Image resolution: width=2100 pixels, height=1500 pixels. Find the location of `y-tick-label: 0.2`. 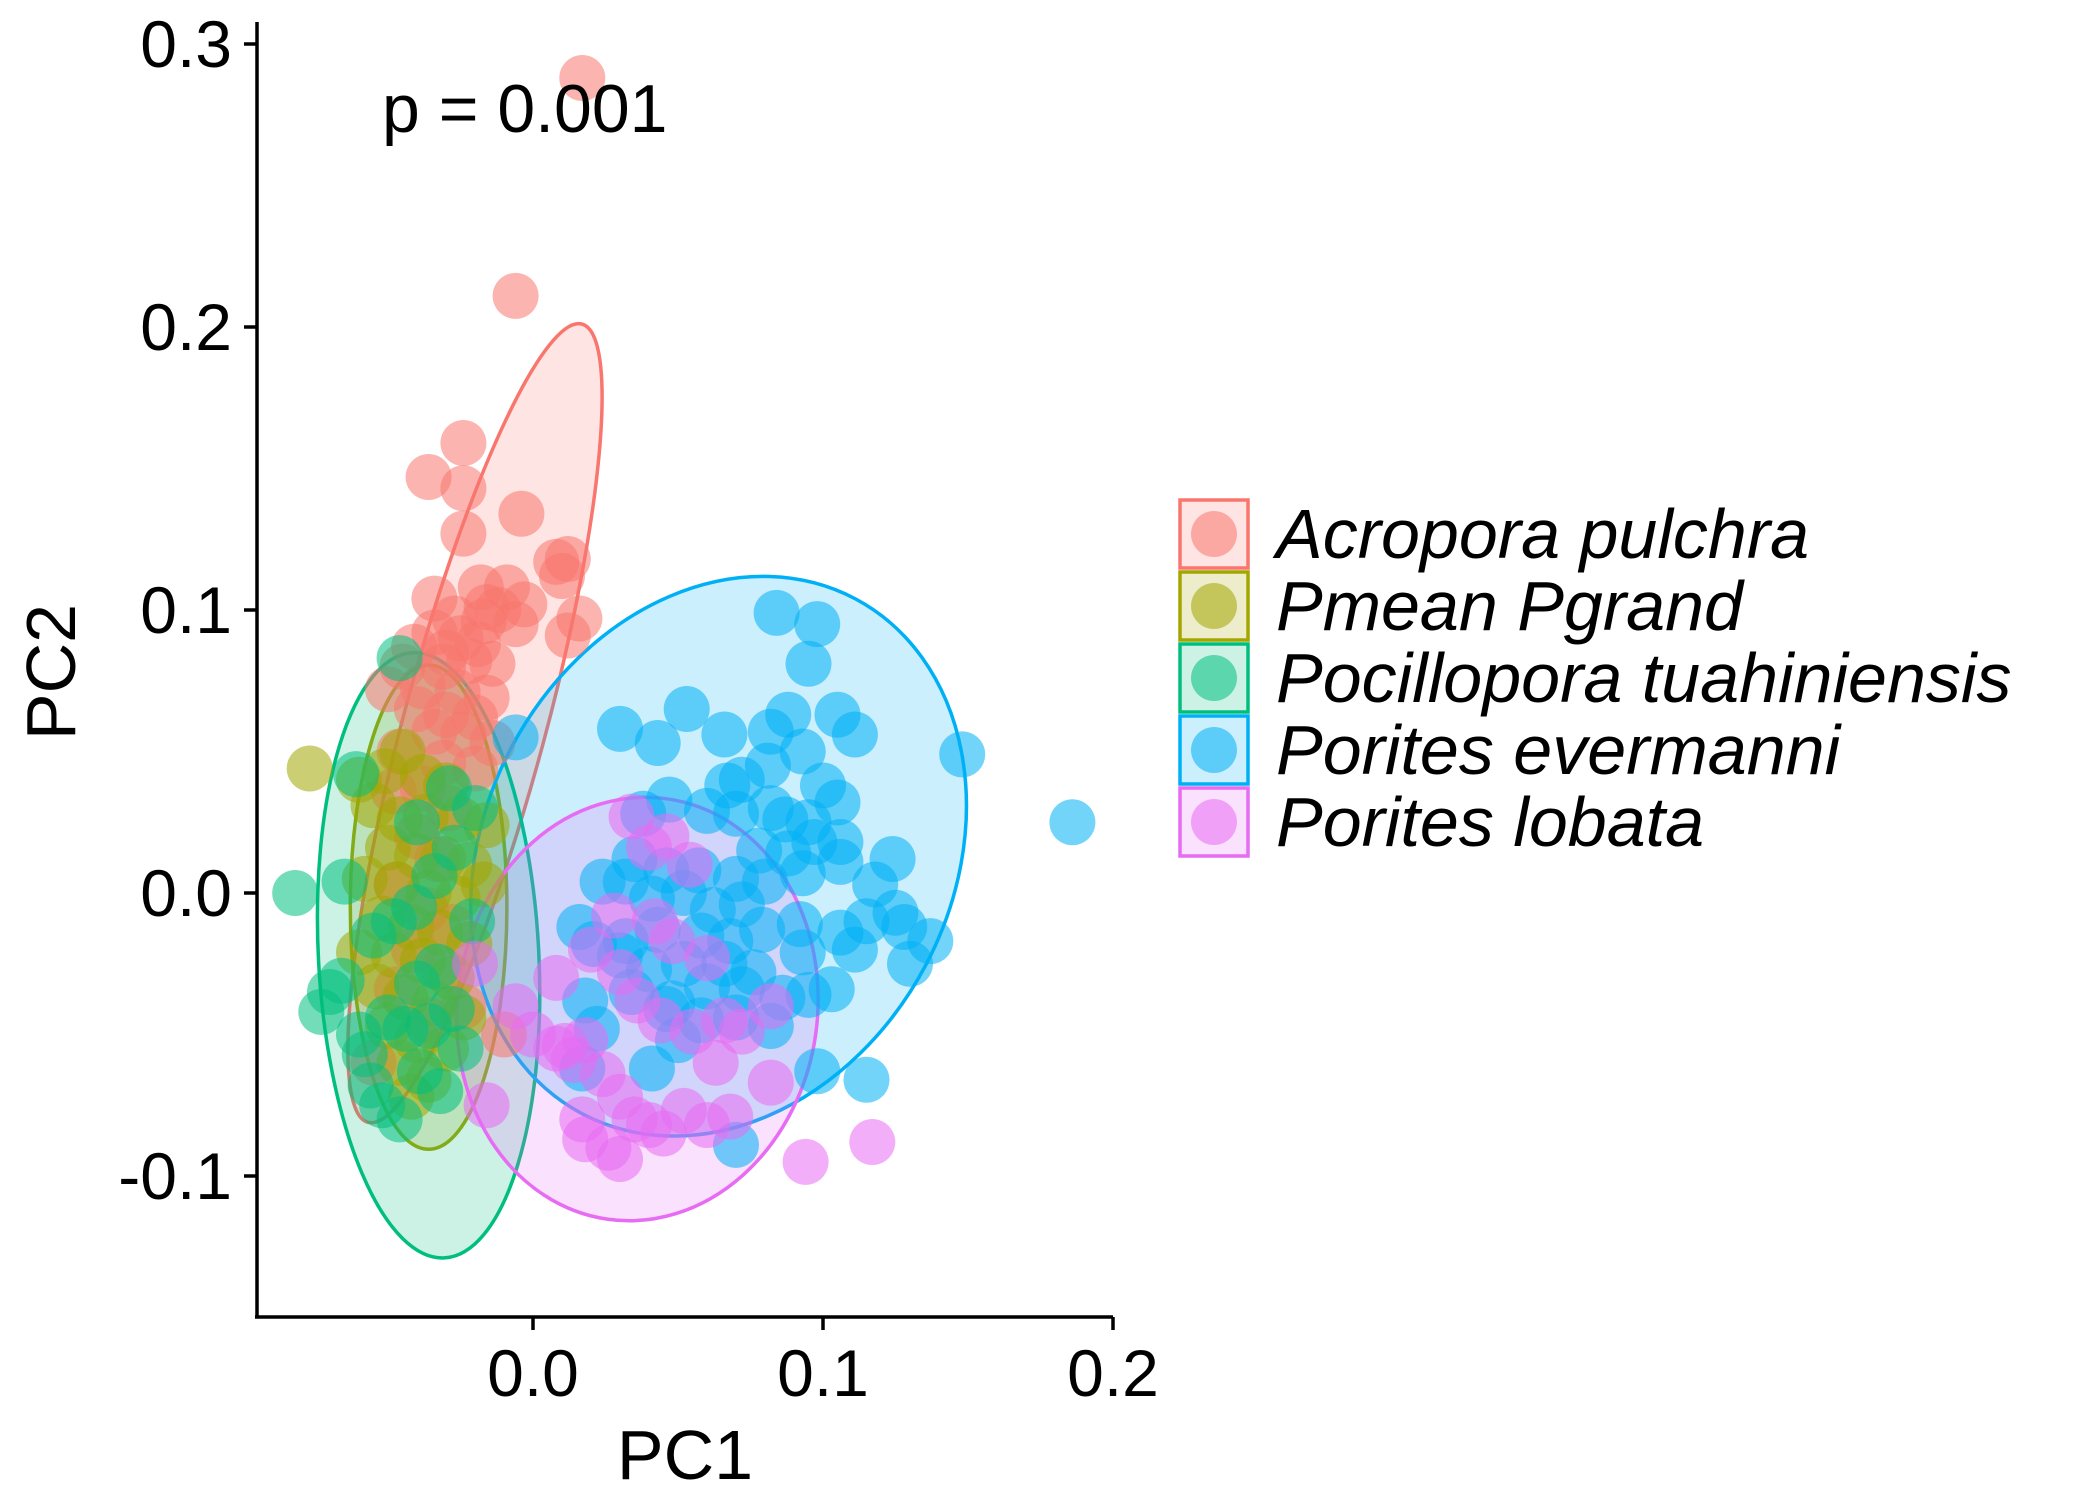

y-tick-label: 0.2 is located at coordinates (186, 327).